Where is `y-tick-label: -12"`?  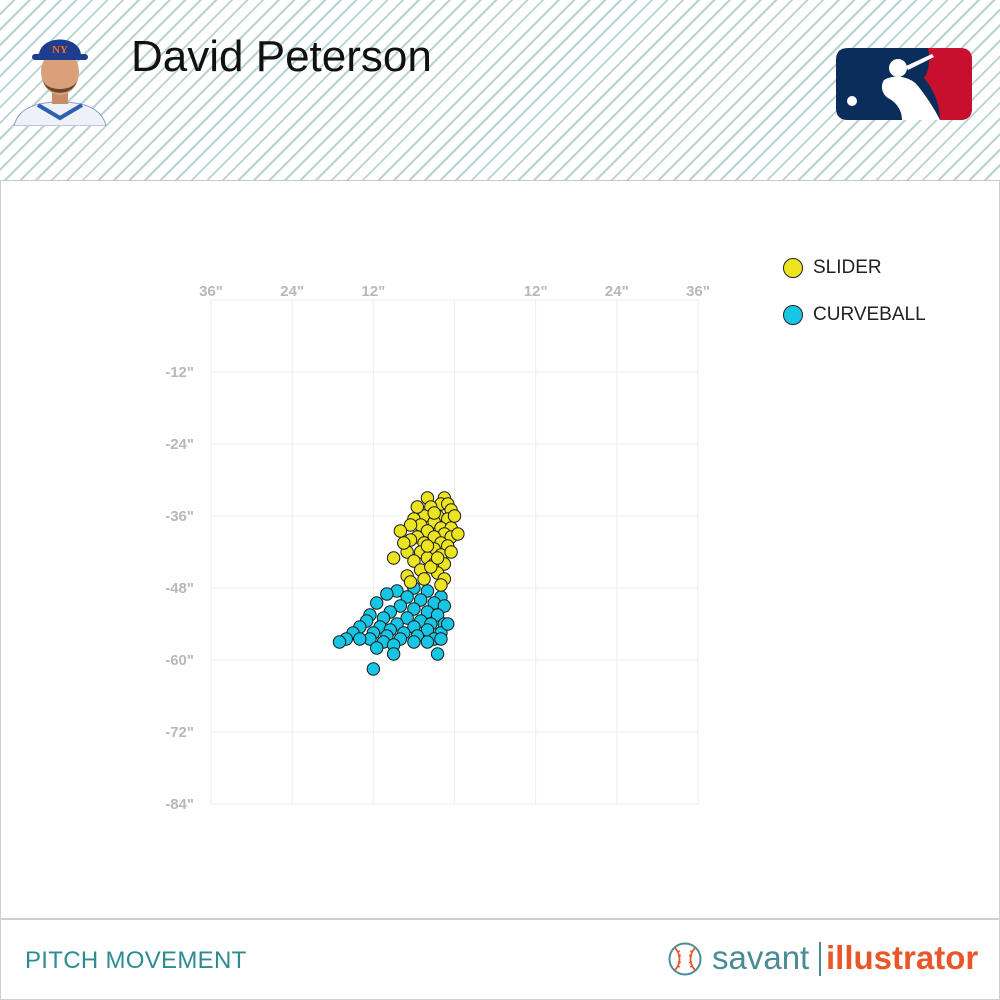 y-tick-label: -12" is located at coordinates (179, 372).